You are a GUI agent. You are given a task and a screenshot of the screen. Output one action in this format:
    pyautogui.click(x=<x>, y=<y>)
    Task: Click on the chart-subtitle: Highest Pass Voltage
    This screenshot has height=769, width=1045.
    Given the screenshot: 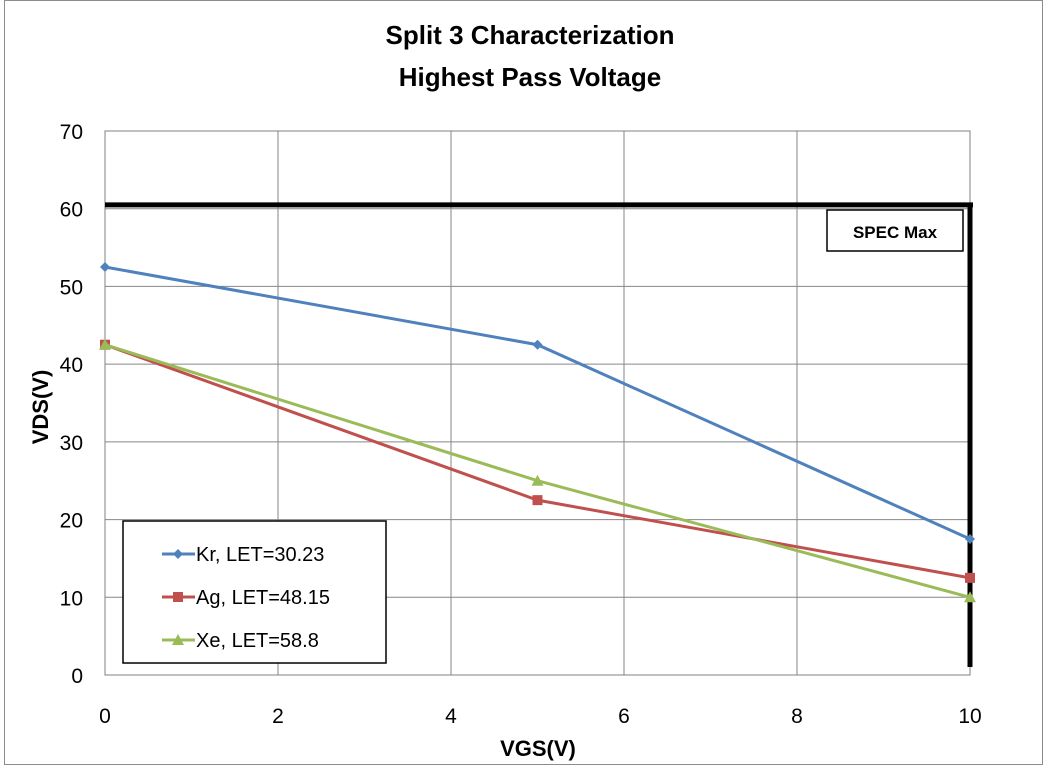 What is the action you would take?
    pyautogui.click(x=530, y=77)
    